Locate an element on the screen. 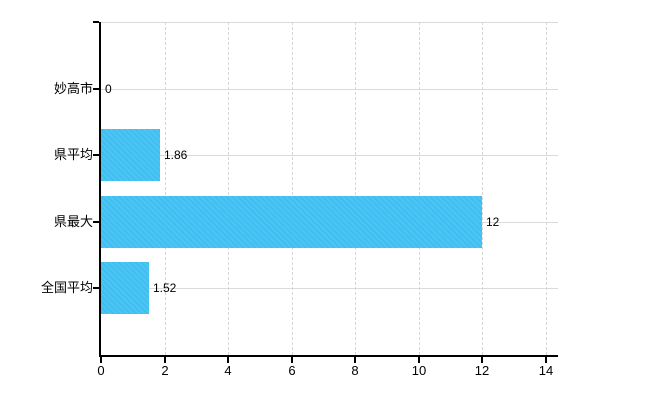 This screenshot has height=400, width=650. x-axis-tick-label: 0 is located at coordinates (101, 370).